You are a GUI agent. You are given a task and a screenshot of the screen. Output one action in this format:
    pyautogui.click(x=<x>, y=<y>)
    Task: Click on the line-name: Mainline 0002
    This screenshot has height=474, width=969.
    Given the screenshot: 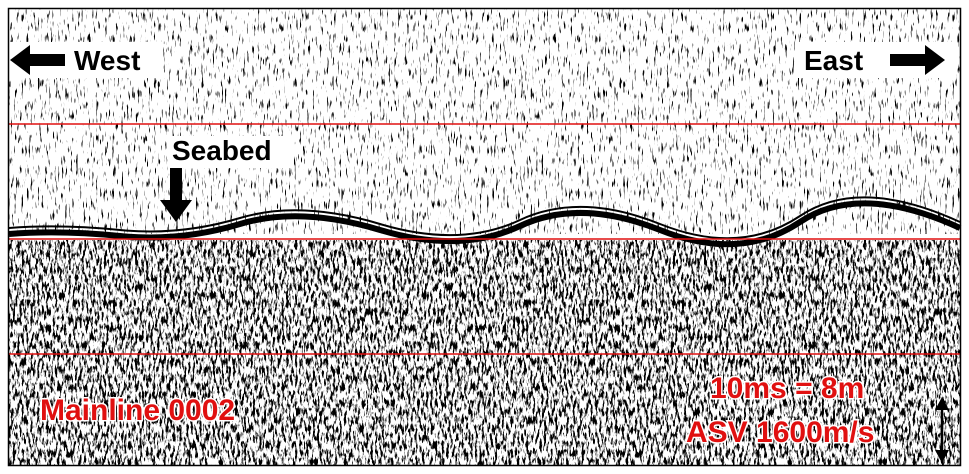 What is the action you would take?
    pyautogui.click(x=137, y=410)
    